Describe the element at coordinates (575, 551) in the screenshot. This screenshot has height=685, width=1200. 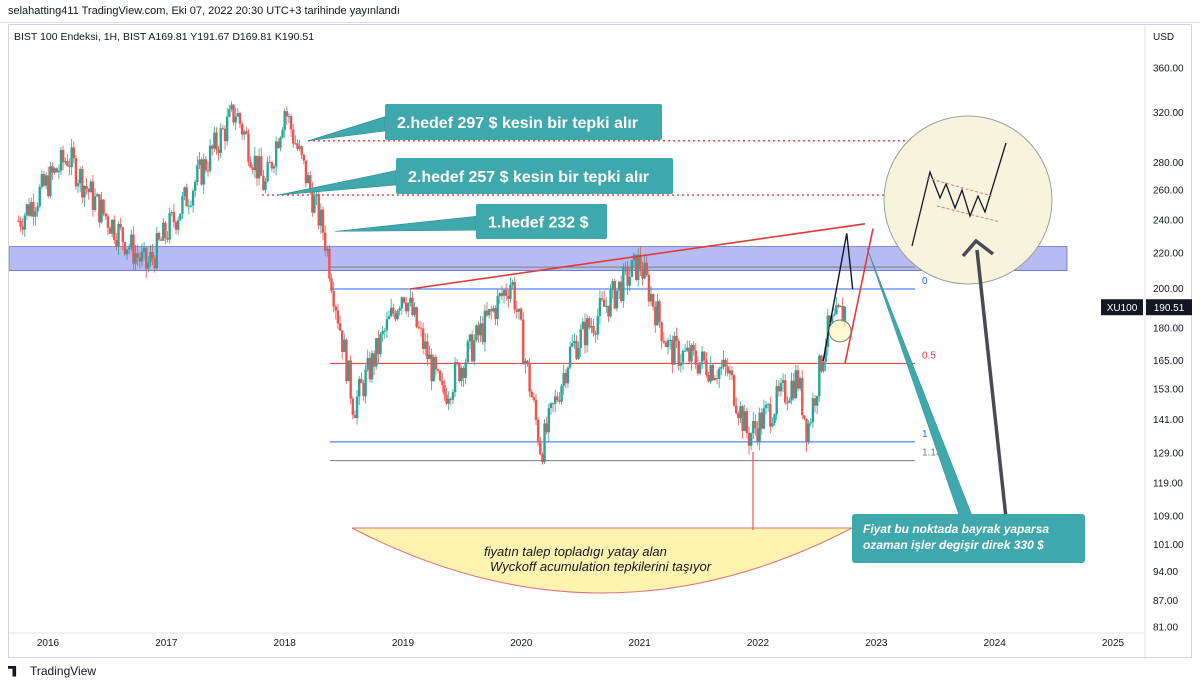
I see `accumulation-text-line: fiyatın talep topladıgı yatay alan` at that location.